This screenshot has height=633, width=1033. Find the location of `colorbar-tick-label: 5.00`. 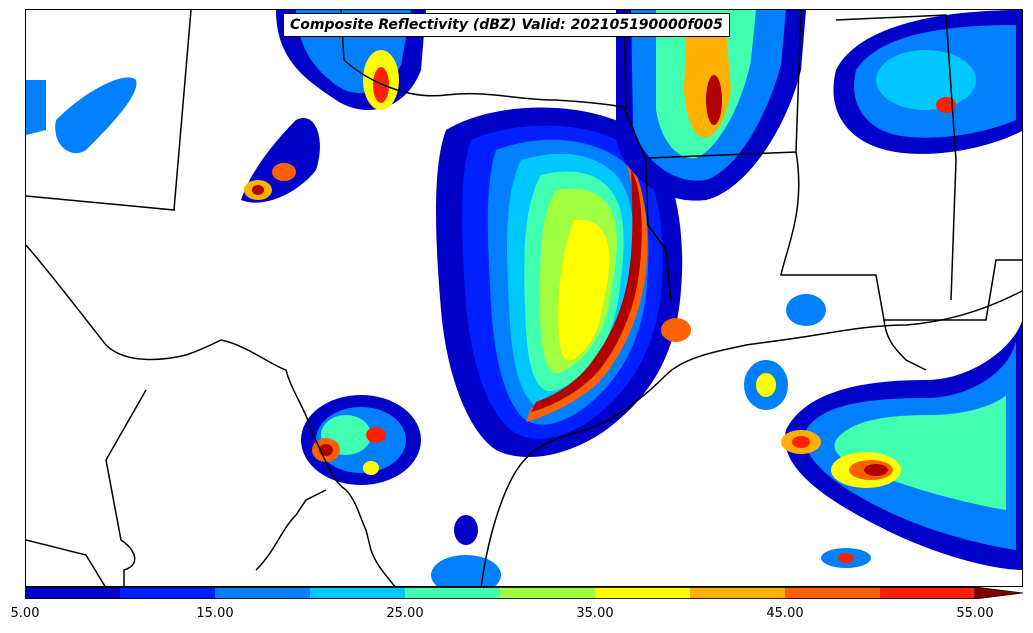

colorbar-tick-label: 5.00 is located at coordinates (25, 613).